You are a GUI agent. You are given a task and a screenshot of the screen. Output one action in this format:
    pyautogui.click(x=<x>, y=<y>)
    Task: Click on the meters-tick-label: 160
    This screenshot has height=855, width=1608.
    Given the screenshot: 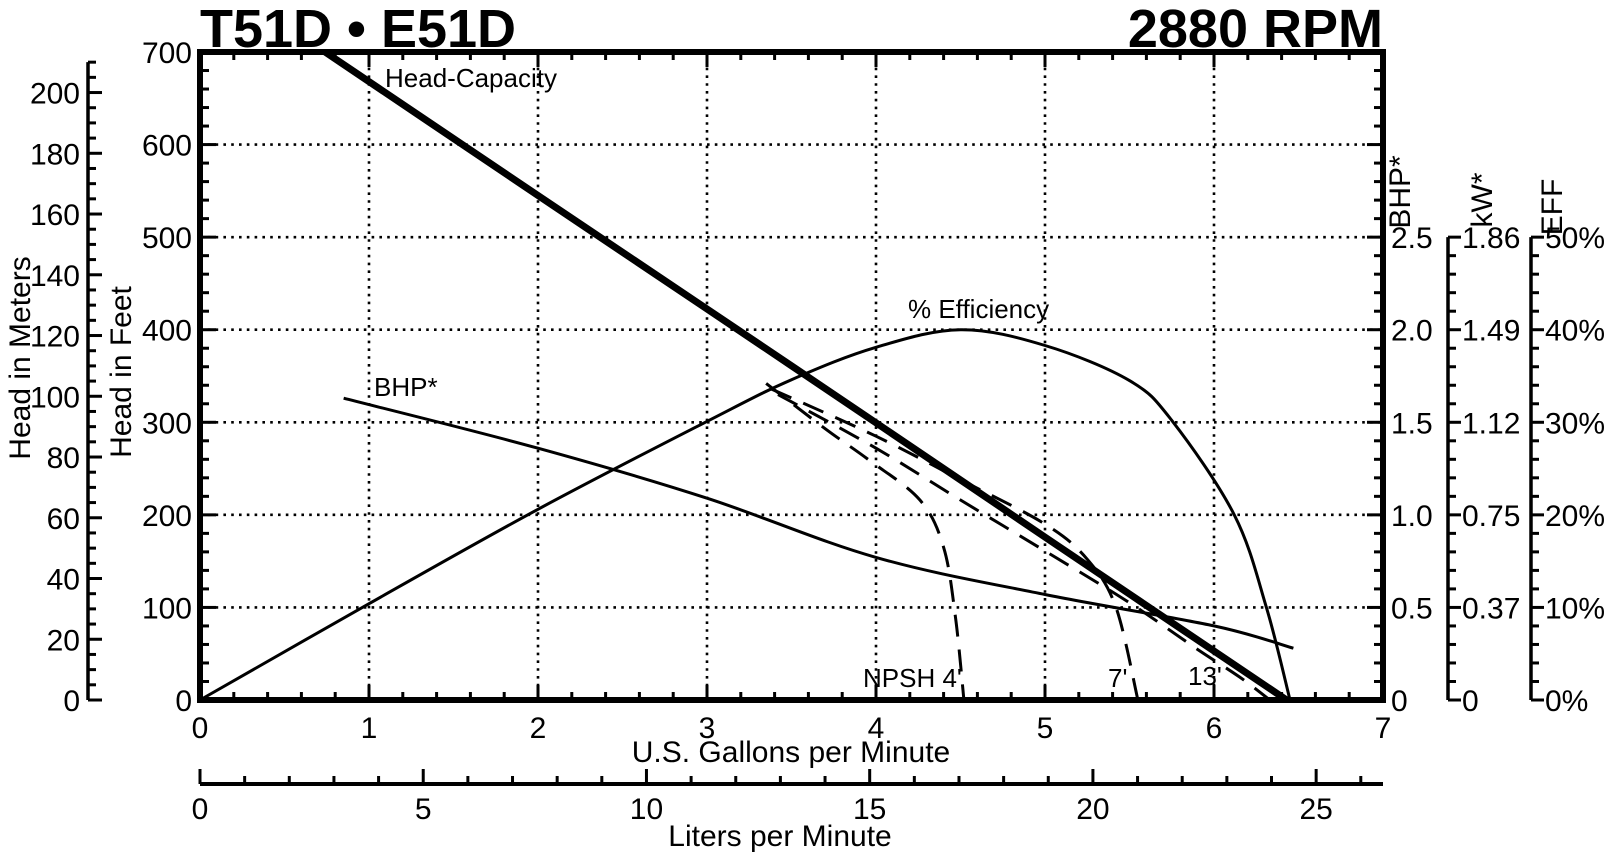 What is the action you would take?
    pyautogui.click(x=55, y=215)
    